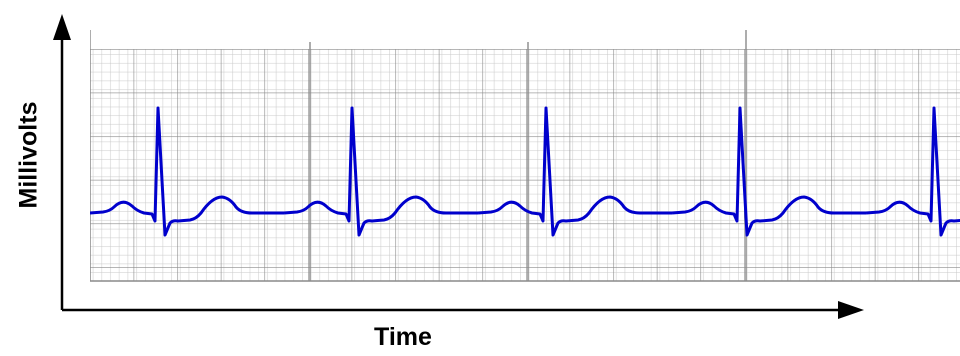  Describe the element at coordinates (29, 155) in the screenshot. I see `y-axis-label: Millivolts` at that location.